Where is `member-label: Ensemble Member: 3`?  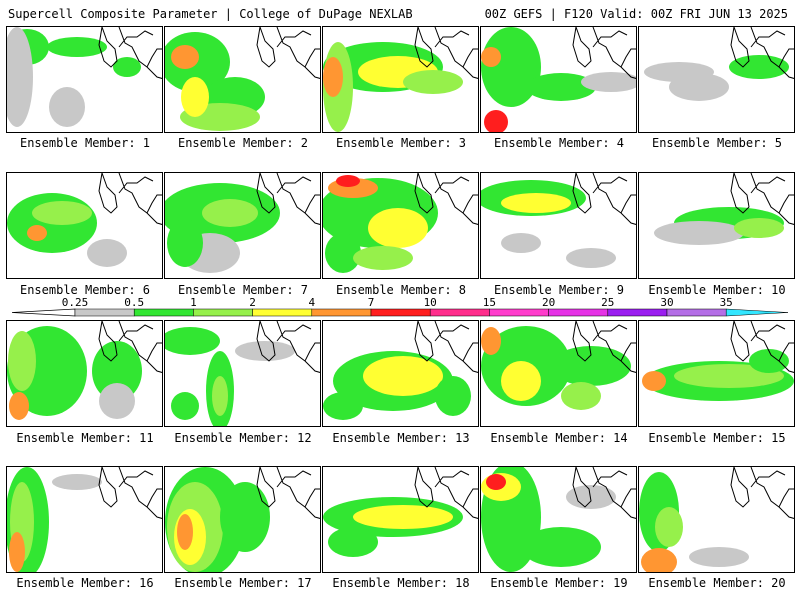
member-label: Ensemble Member: 3 is located at coordinates (401, 143).